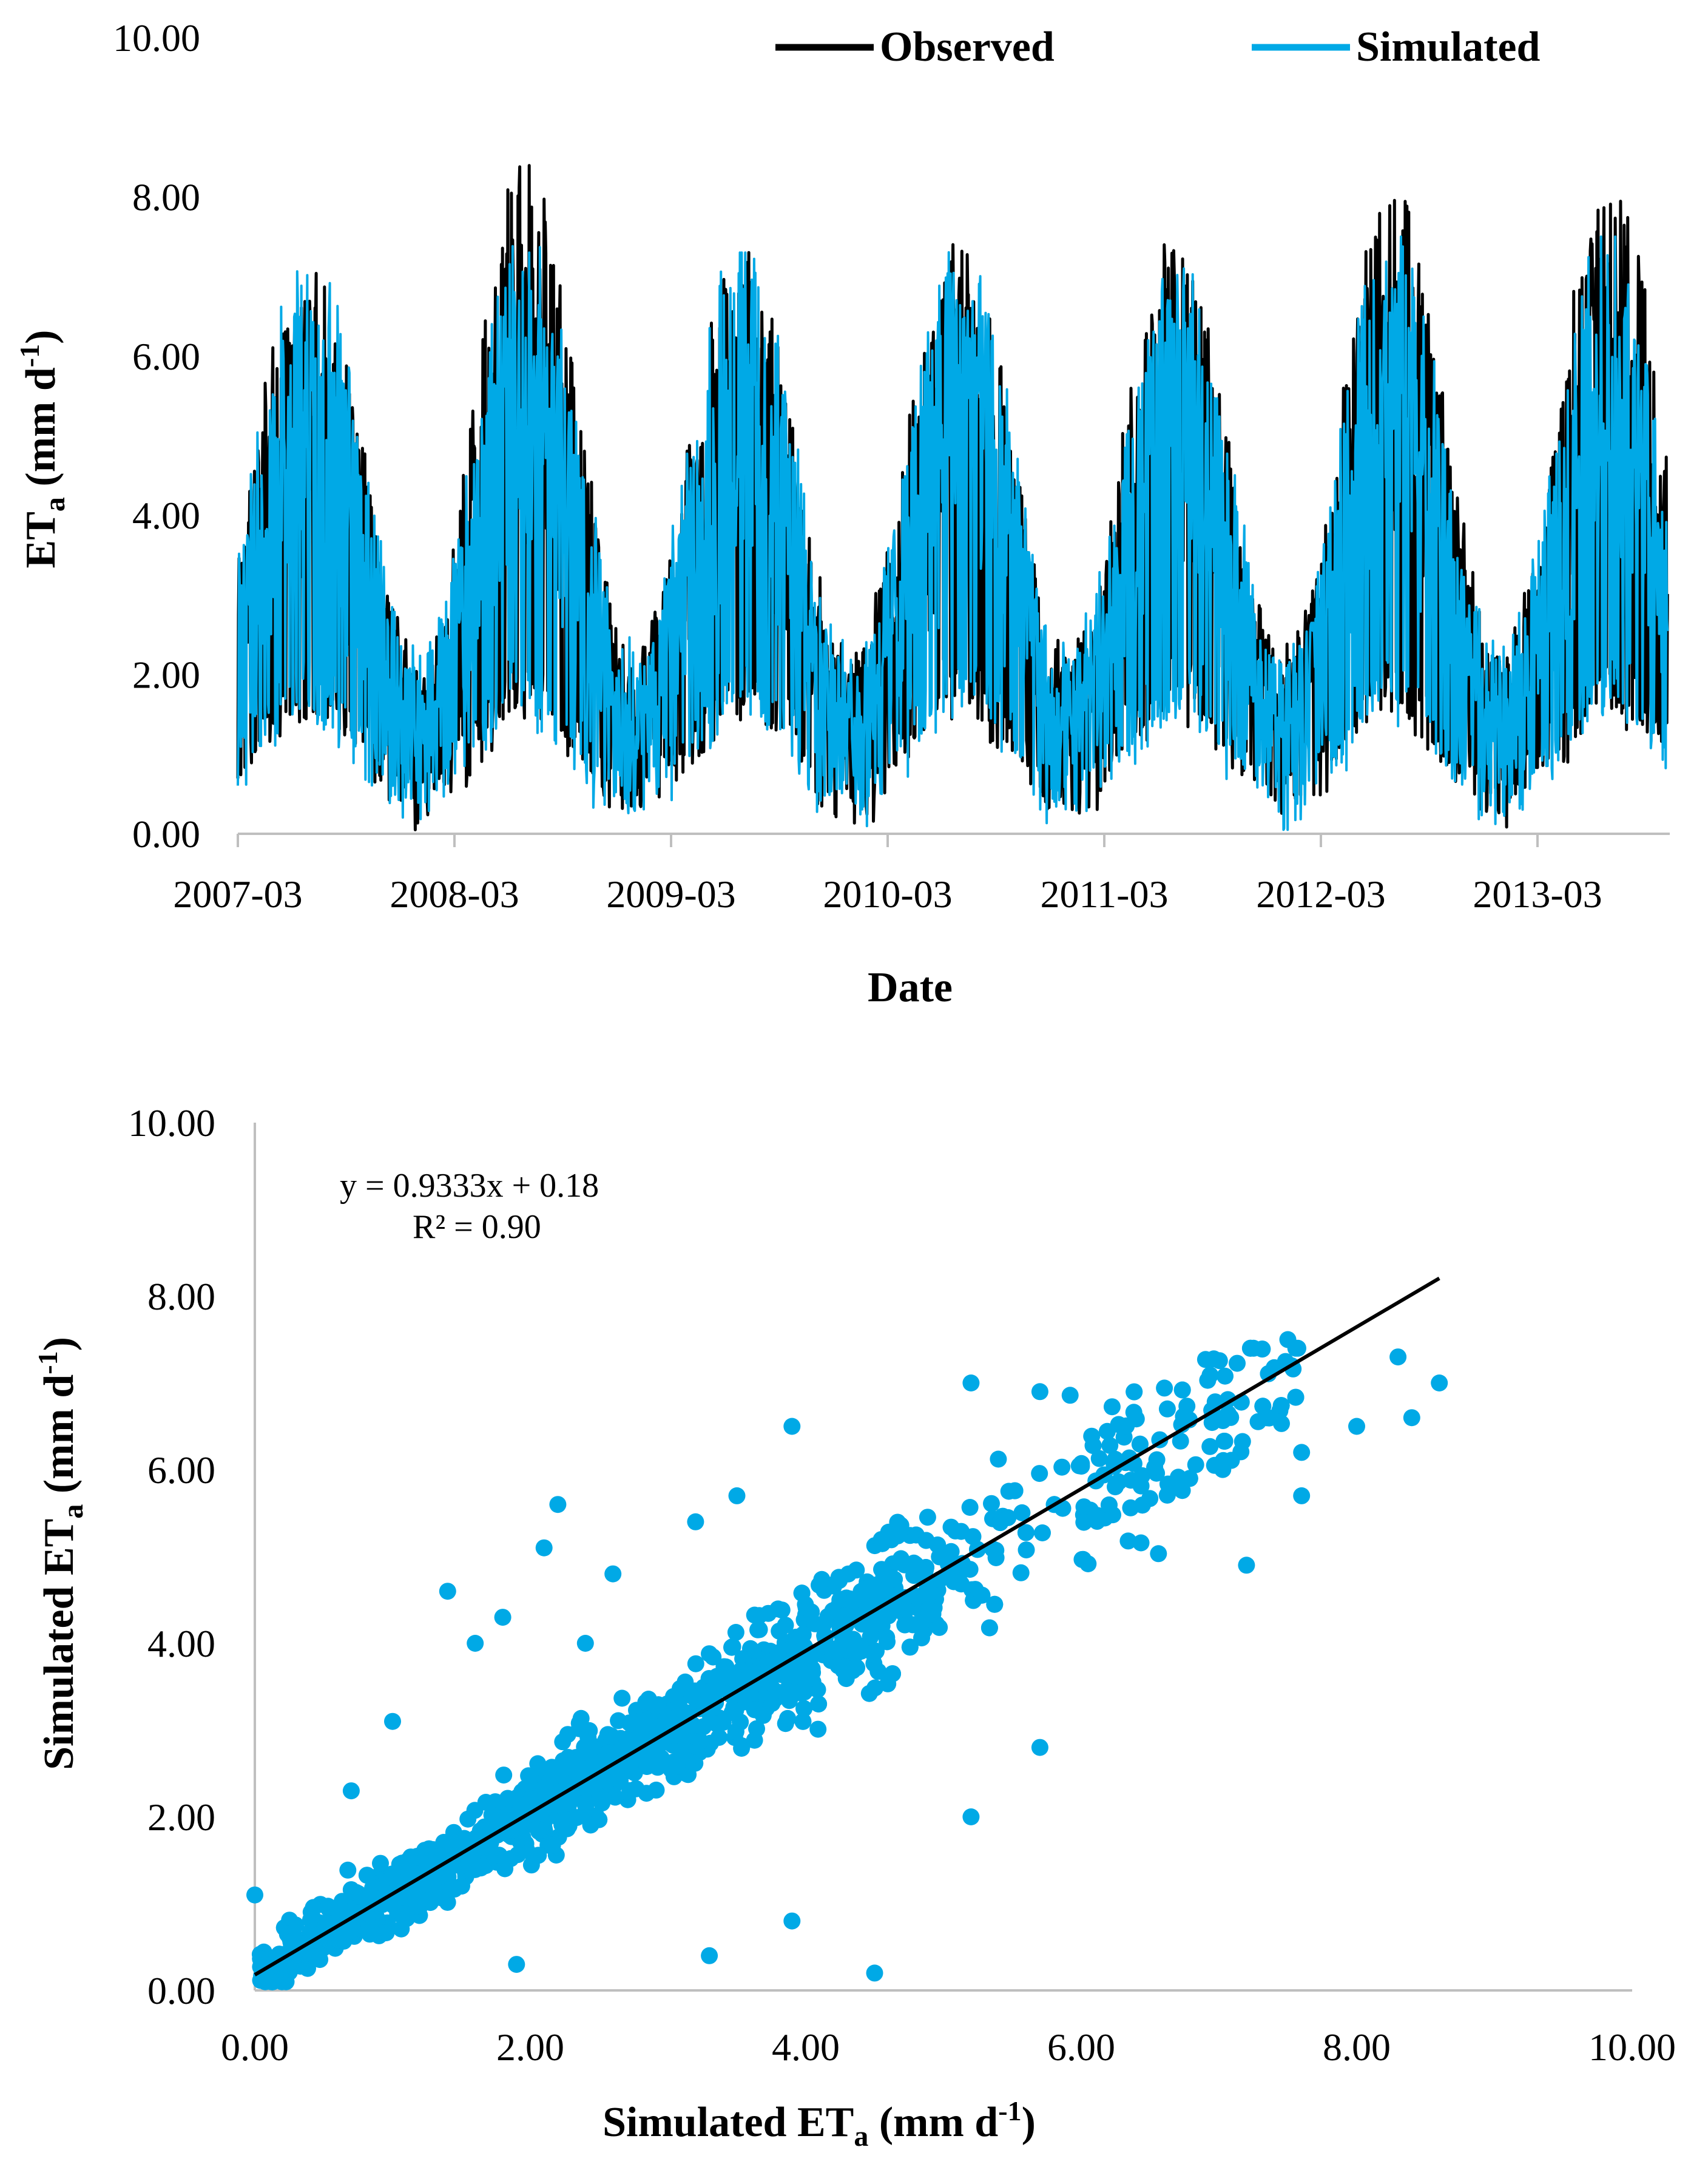 This screenshot has width=1708, height=2167. Describe the element at coordinates (806, 2047) in the screenshot. I see `sc-x-tick-label: 4.00` at that location.